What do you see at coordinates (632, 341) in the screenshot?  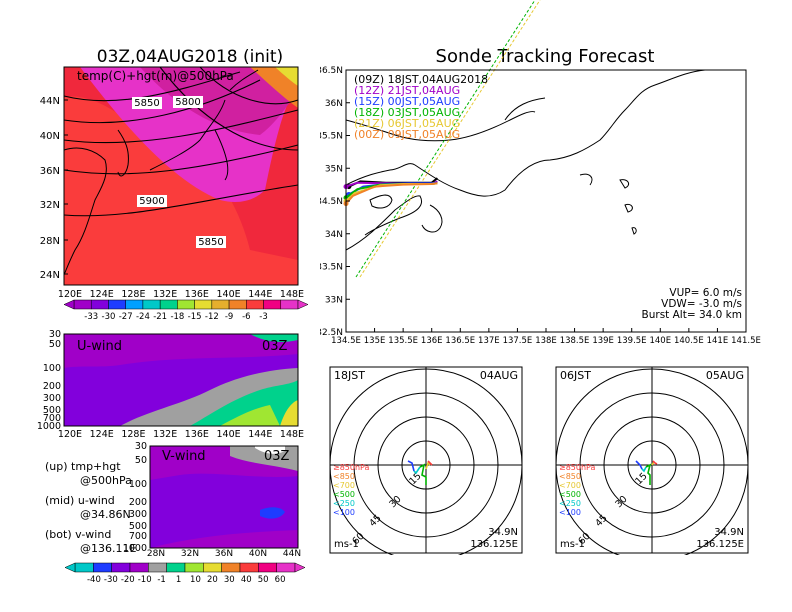 I see `lon-tick-label: 139.5E` at bounding box center [632, 341].